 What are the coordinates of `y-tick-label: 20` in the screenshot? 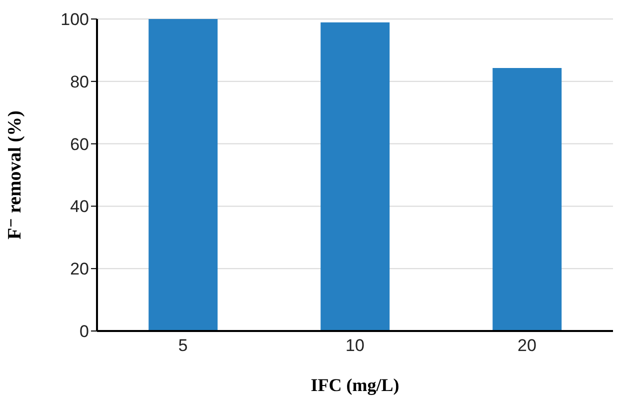 It's located at (79, 269).